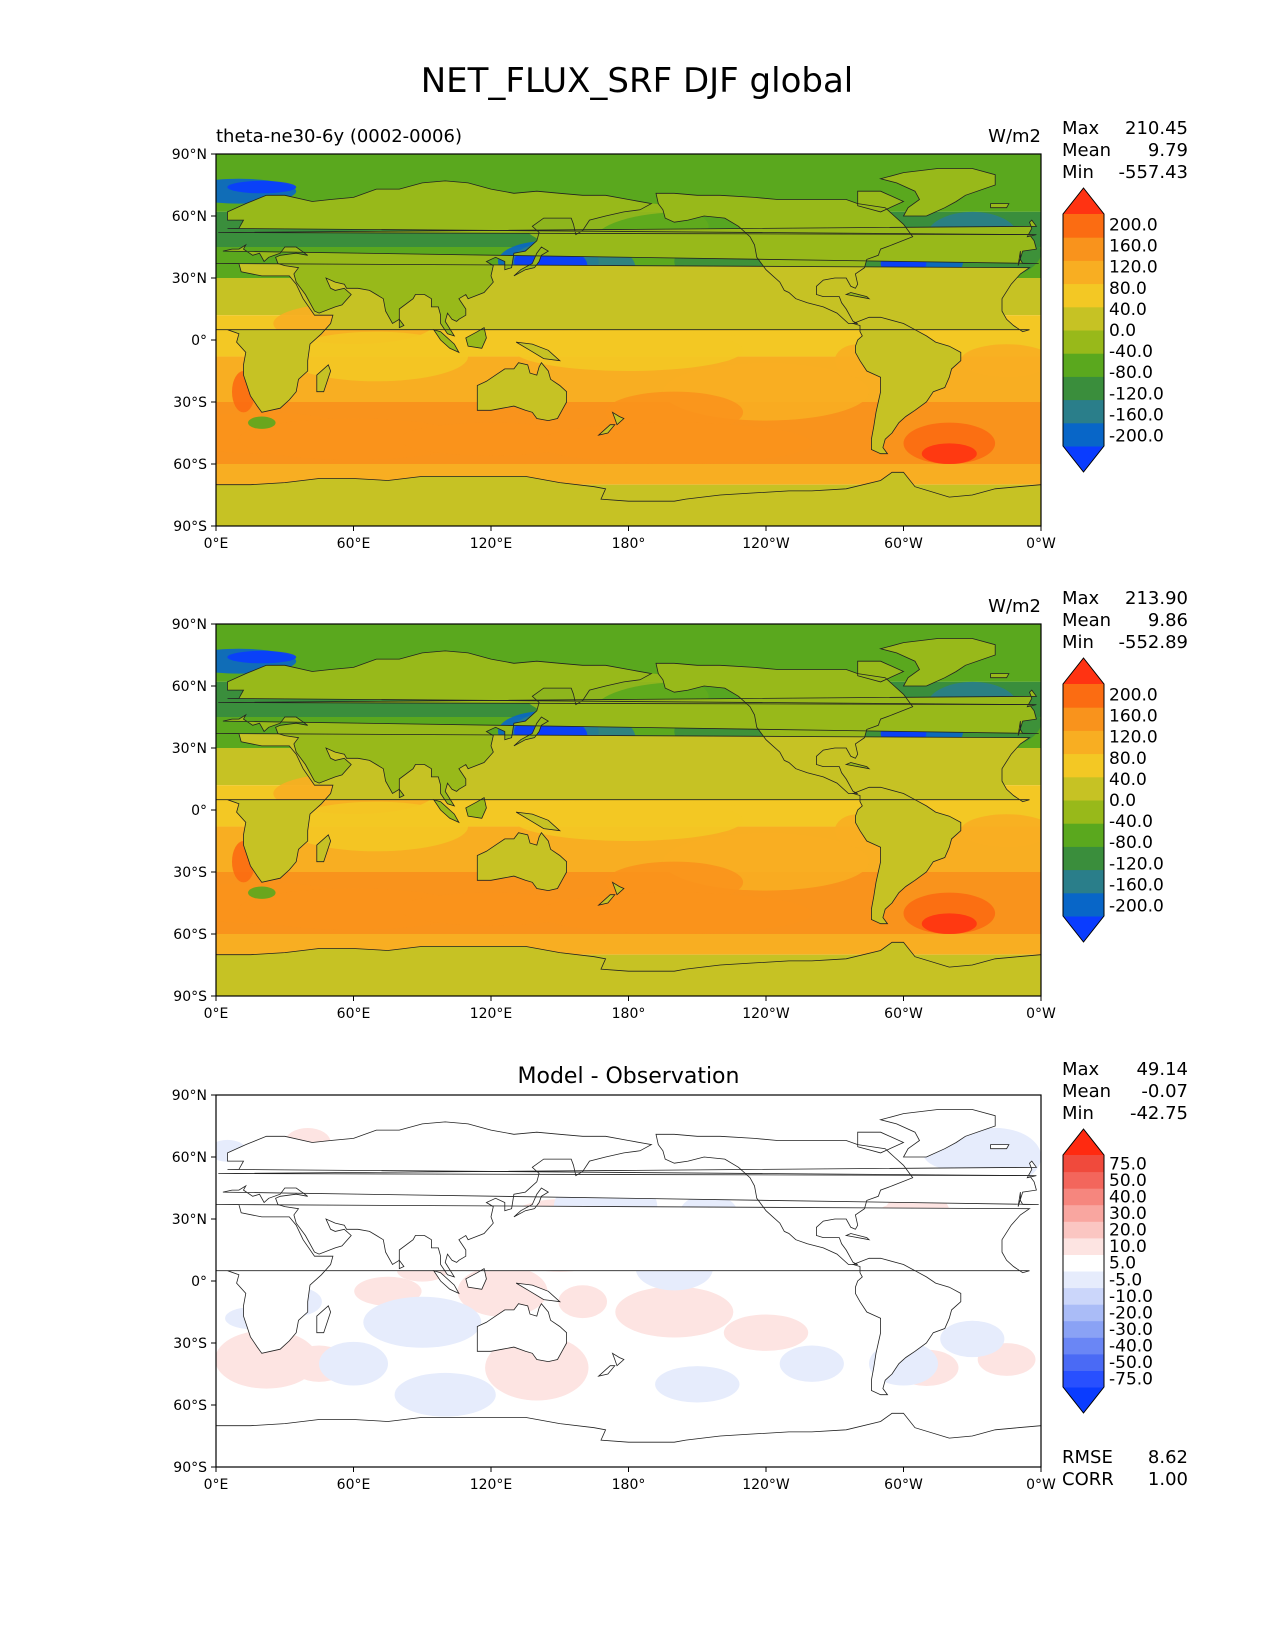 The width and height of the screenshot is (1275, 1650). What do you see at coordinates (491, 1485) in the screenshot?
I see `lon-tick-label: 120°E` at bounding box center [491, 1485].